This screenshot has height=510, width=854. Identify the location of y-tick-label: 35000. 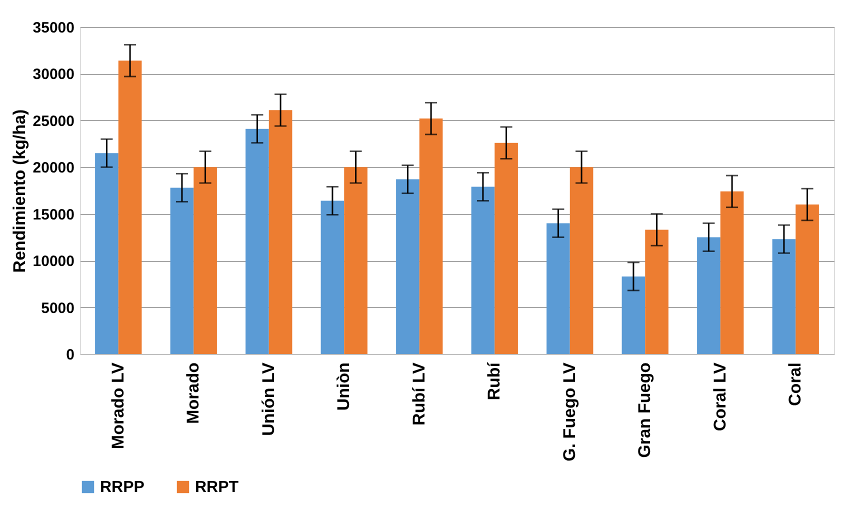
(53, 28).